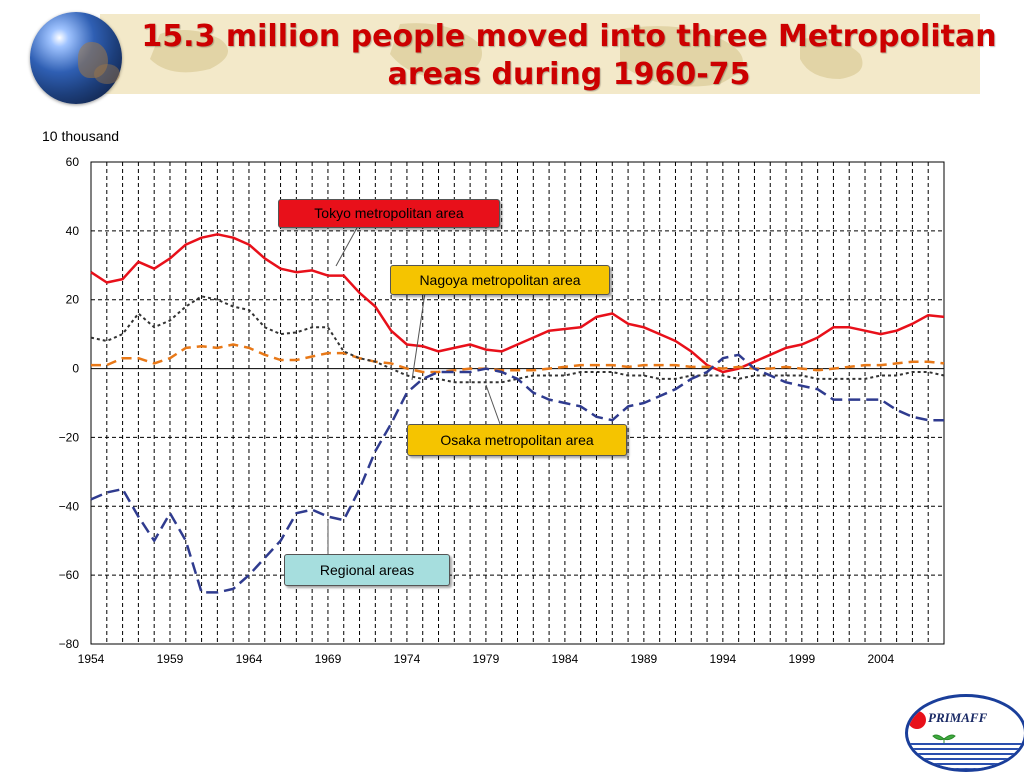 Image resolution: width=1024 pixels, height=772 pixels. What do you see at coordinates (414, 389) in the screenshot?
I see `callout-leader-lines` at bounding box center [414, 389].